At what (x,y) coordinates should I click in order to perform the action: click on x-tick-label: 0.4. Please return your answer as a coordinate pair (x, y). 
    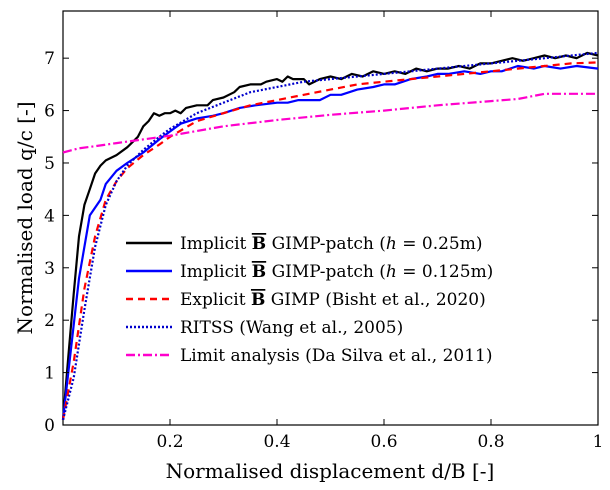
    Looking at the image, I should click on (276, 442).